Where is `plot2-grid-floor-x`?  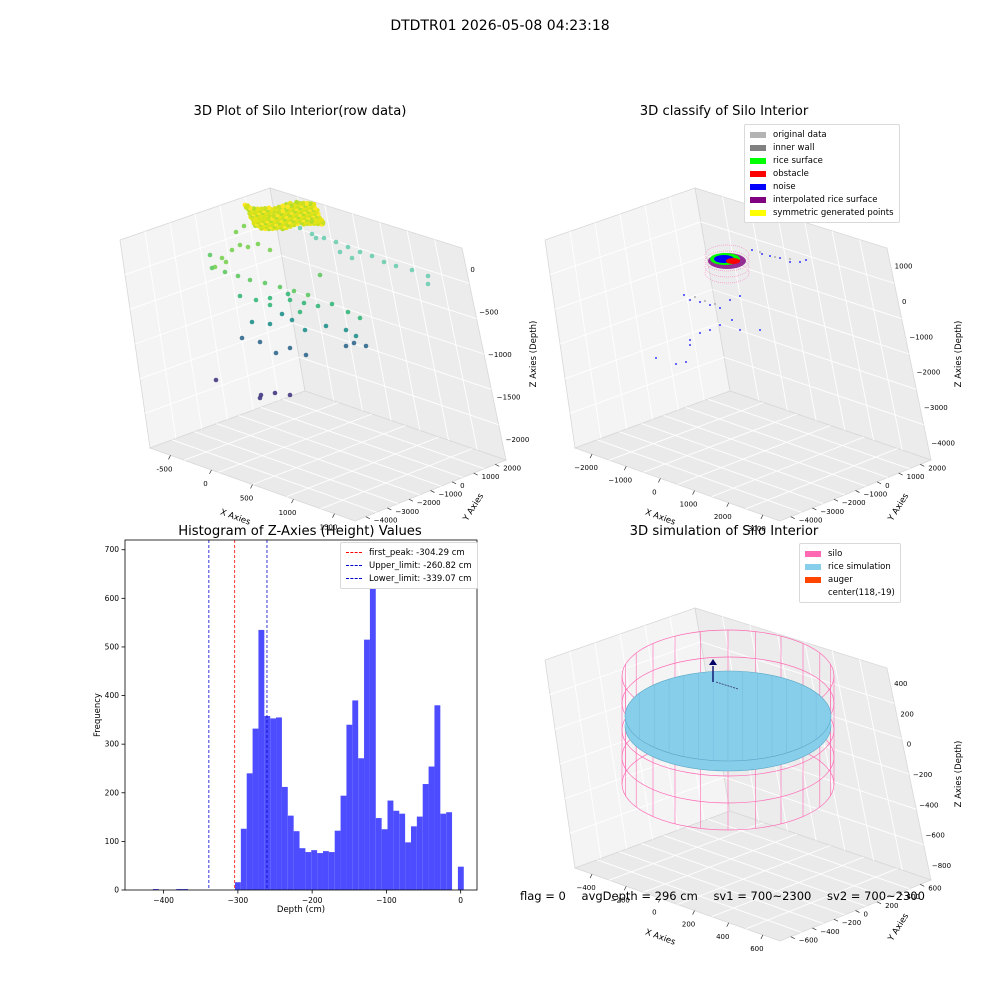
plot2-grid-floor-x is located at coordinates (754, 455).